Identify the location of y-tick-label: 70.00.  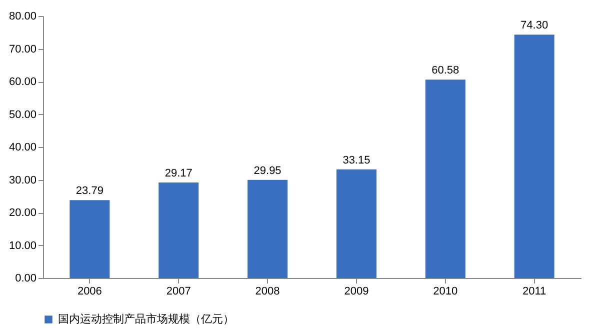
(22, 49).